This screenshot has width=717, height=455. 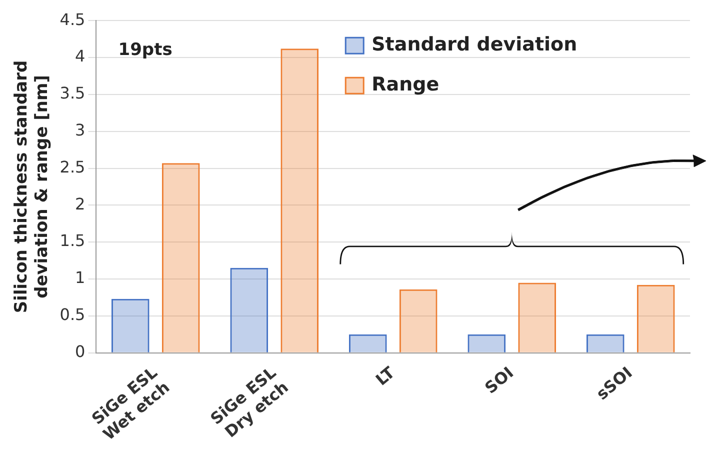 What do you see at coordinates (475, 45) in the screenshot?
I see `legend-label: Standard deviation` at bounding box center [475, 45].